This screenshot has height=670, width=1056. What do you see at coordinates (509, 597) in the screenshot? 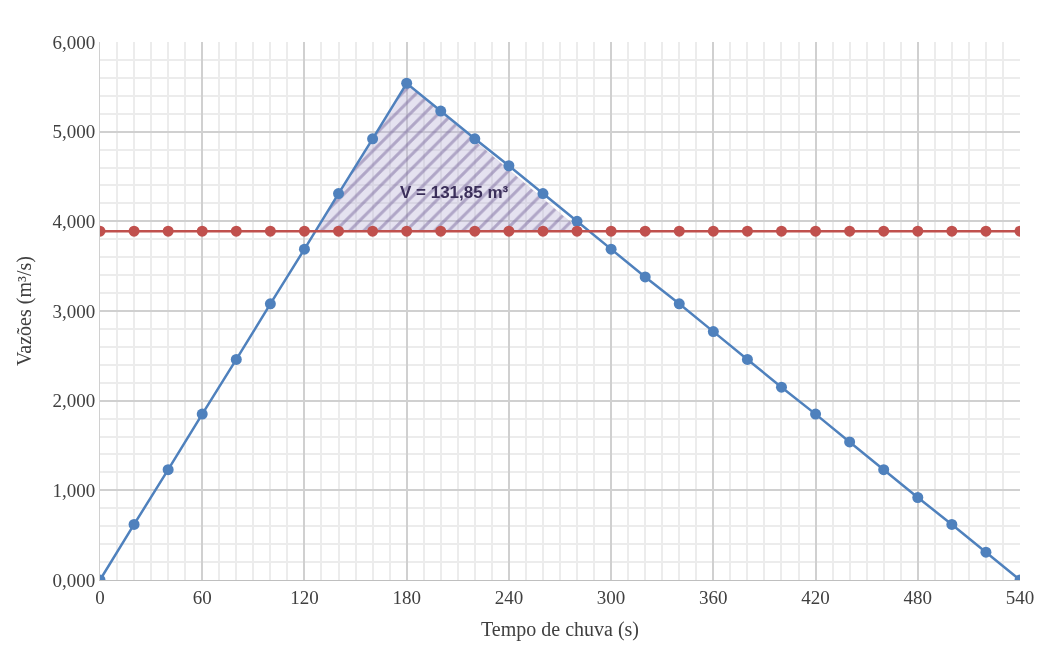
I see `x-tick-label: 240` at bounding box center [509, 597].